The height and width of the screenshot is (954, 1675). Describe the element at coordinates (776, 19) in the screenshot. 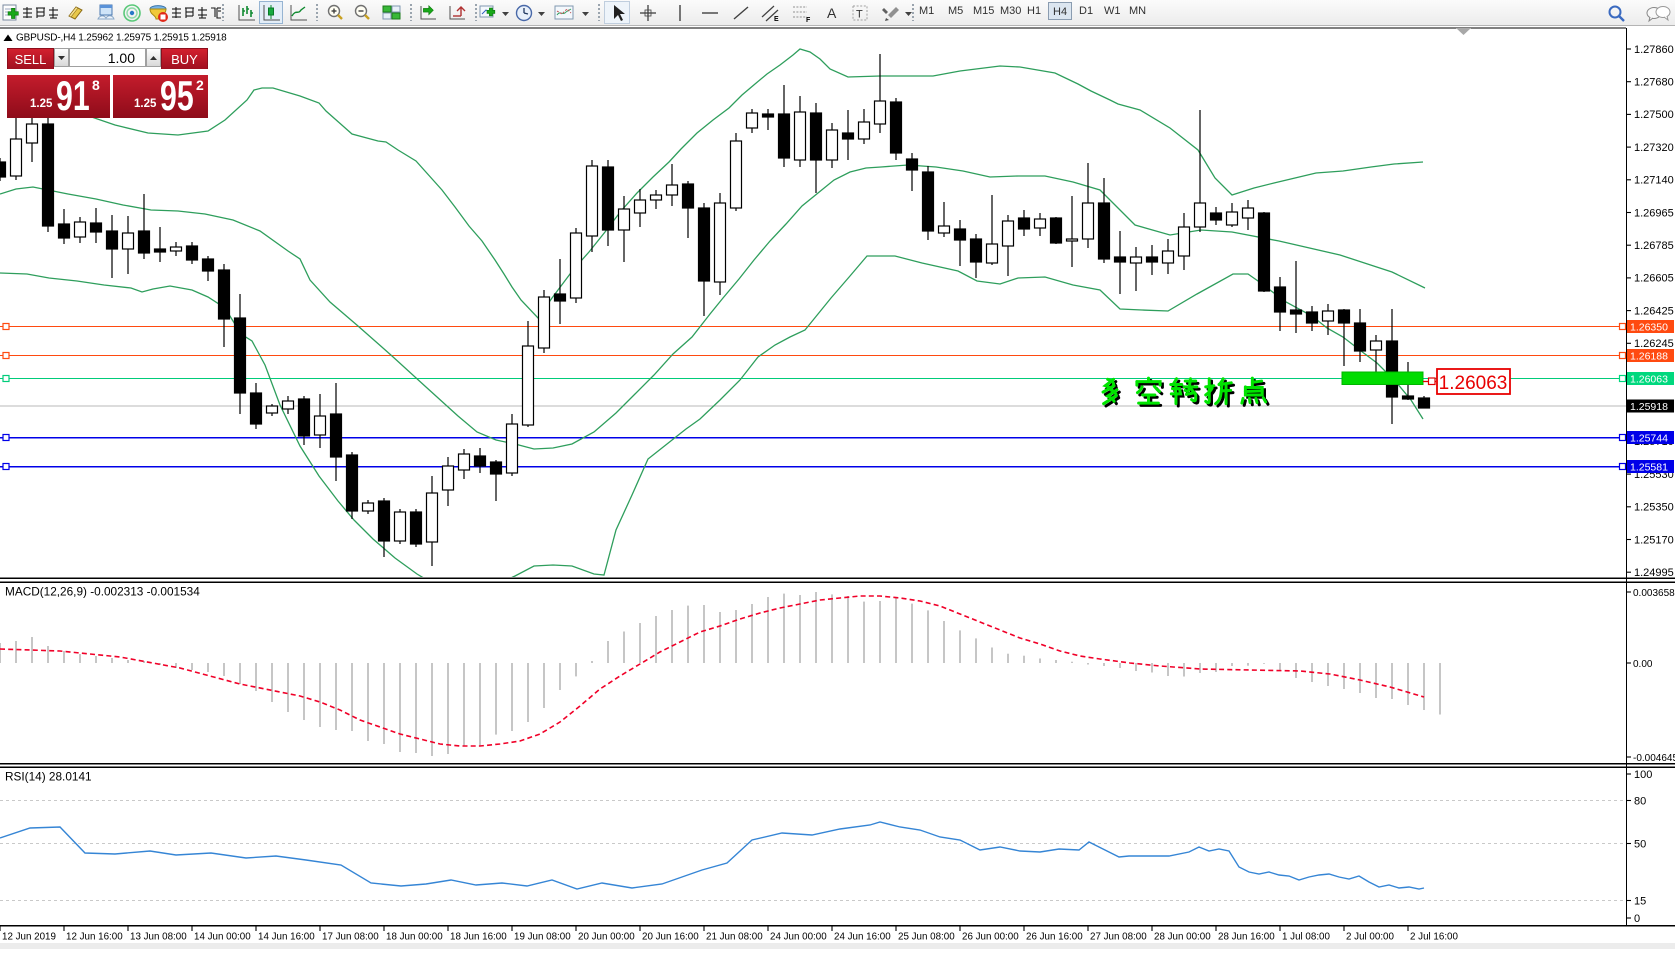

I see `svg-text: E` at that location.